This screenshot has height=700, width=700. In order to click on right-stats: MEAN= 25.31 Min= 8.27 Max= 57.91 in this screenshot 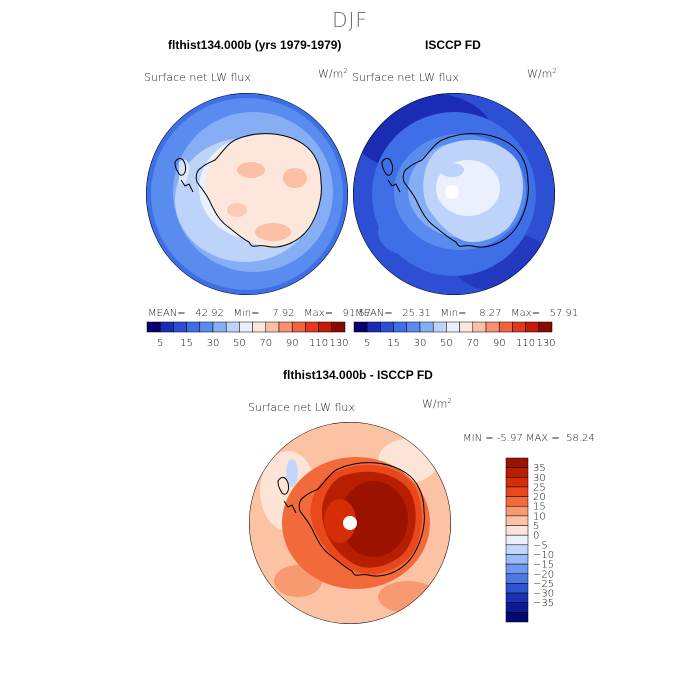, I will do `click(466, 313)`.